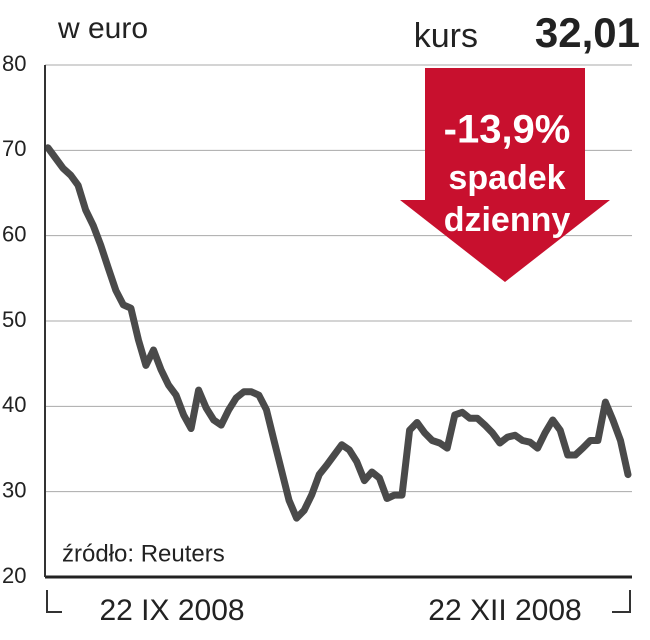 The height and width of the screenshot is (640, 650). Describe the element at coordinates (14, 319) in the screenshot. I see `y-tick-label: 50` at that location.